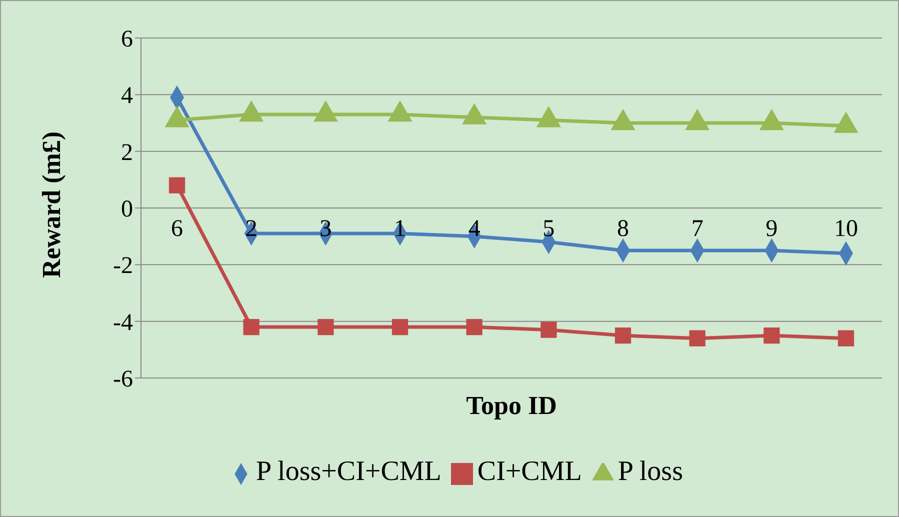  I want to click on legend-label: P loss, so click(650, 471).